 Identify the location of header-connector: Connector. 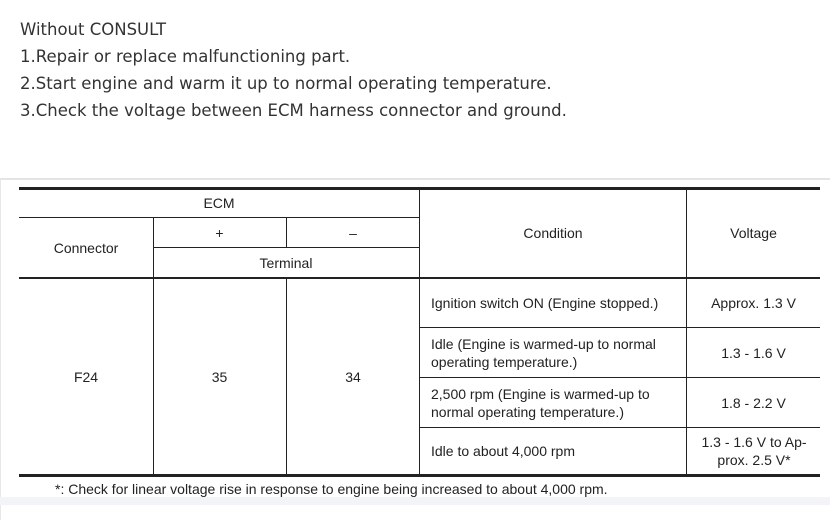
(86, 247).